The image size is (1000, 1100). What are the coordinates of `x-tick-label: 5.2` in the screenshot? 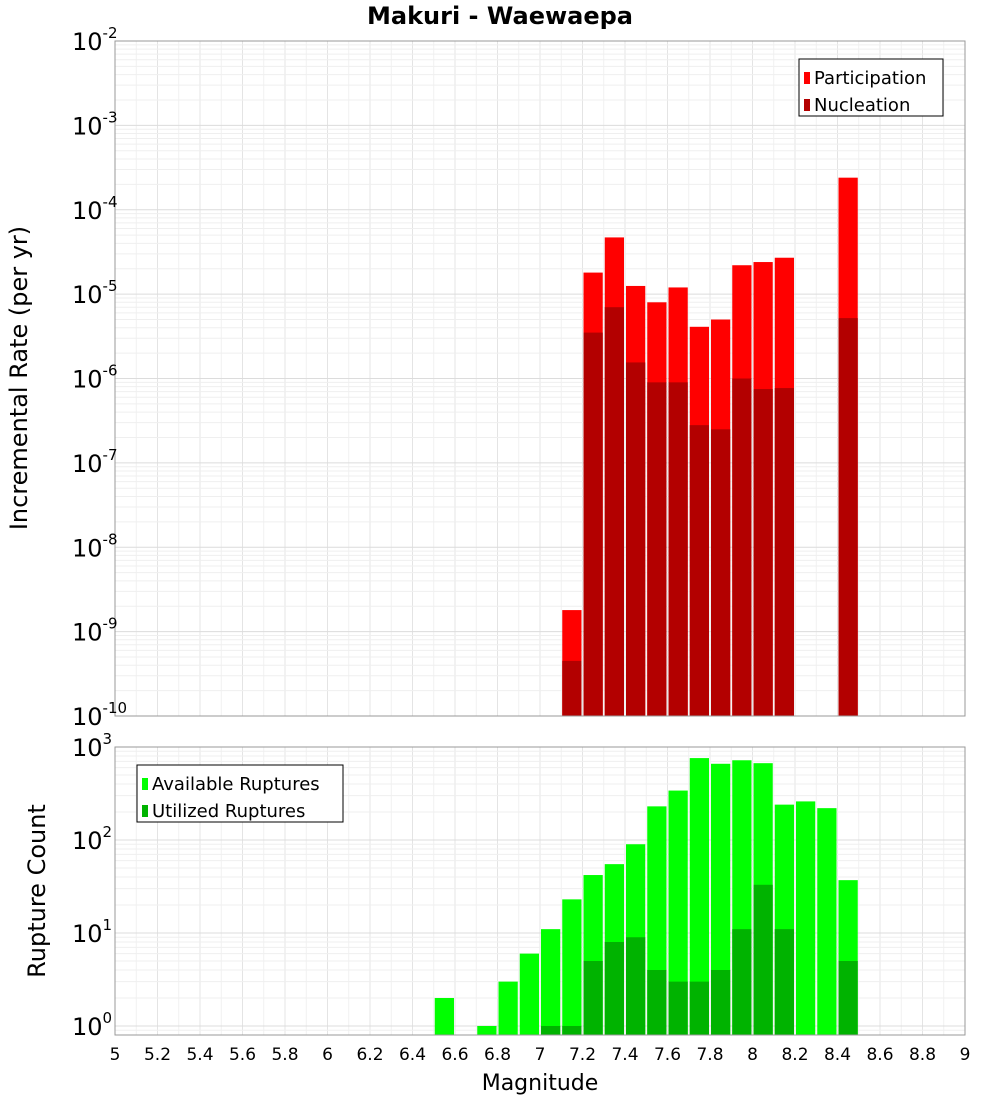 It's located at (157, 1055).